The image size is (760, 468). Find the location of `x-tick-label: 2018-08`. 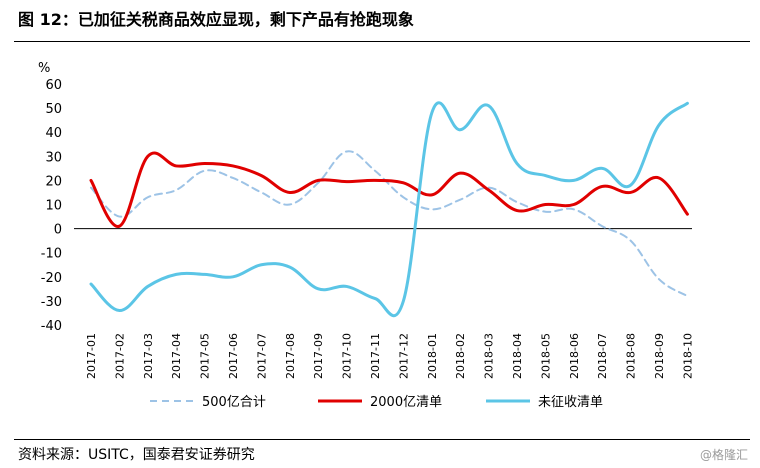

x-tick-label: 2018-08 is located at coordinates (631, 356).